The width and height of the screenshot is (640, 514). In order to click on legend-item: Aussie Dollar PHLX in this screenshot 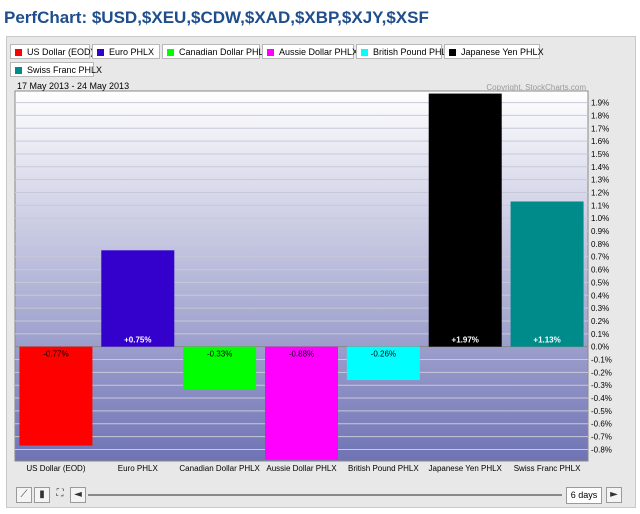, I will do `click(310, 51)`.